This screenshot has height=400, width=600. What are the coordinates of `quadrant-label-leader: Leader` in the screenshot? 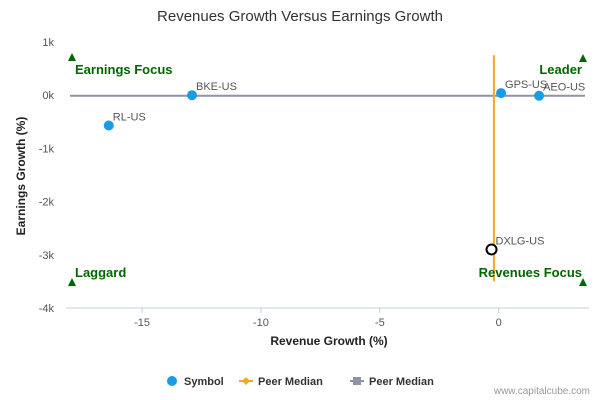 It's located at (560, 69).